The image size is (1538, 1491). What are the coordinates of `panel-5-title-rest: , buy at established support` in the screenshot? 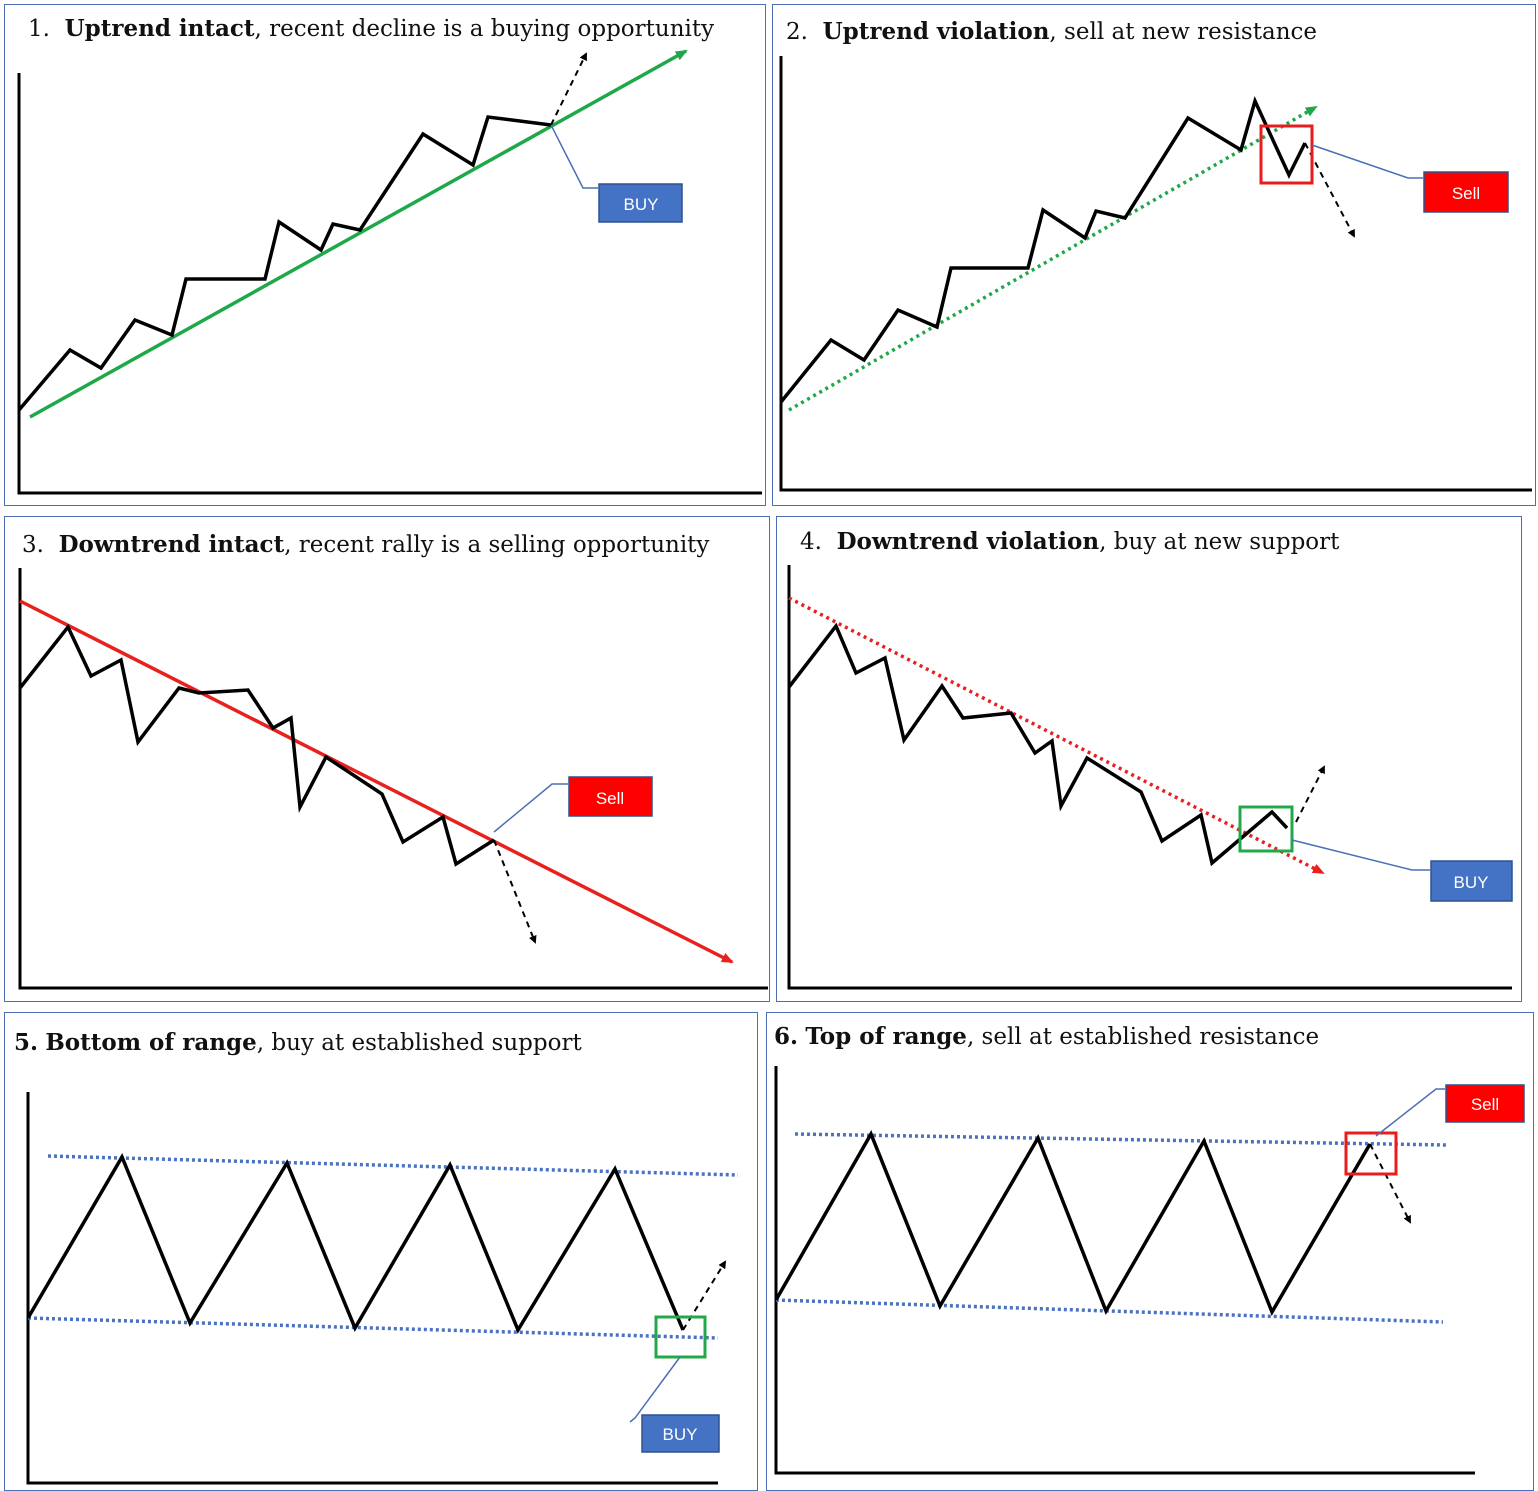 It's located at (419, 1043).